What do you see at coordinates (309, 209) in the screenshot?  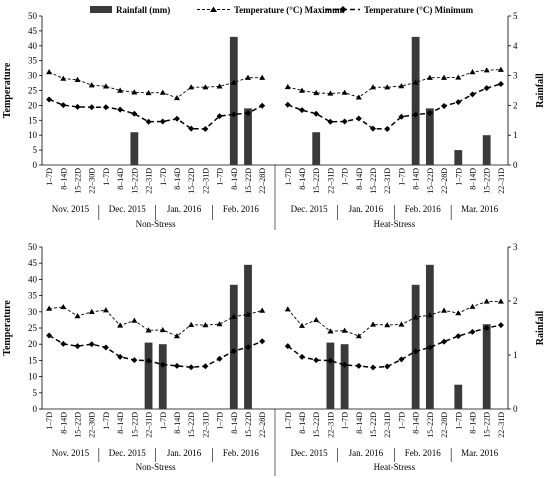 I see `month-label: Dec. 2015` at bounding box center [309, 209].